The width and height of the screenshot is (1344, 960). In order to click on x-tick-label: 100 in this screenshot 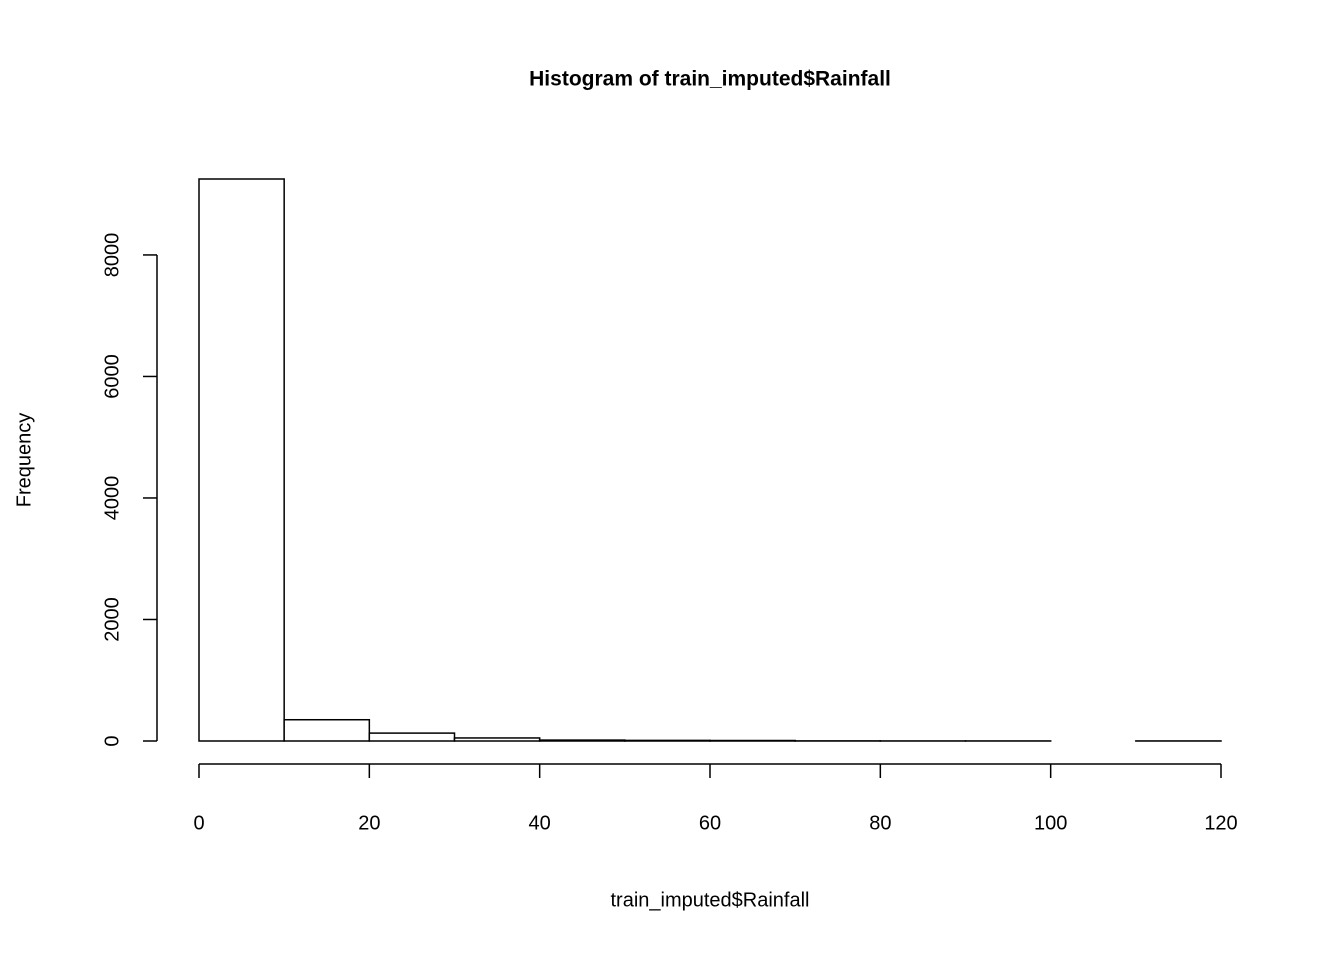, I will do `click(1050, 823)`.